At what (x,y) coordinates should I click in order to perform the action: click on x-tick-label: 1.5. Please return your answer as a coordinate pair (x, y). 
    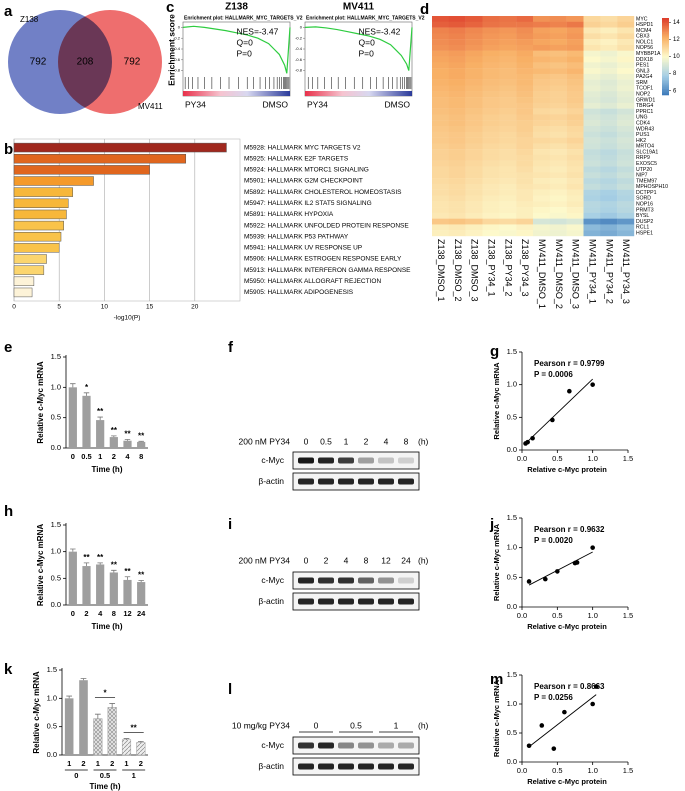
    Looking at the image, I should click on (628, 615).